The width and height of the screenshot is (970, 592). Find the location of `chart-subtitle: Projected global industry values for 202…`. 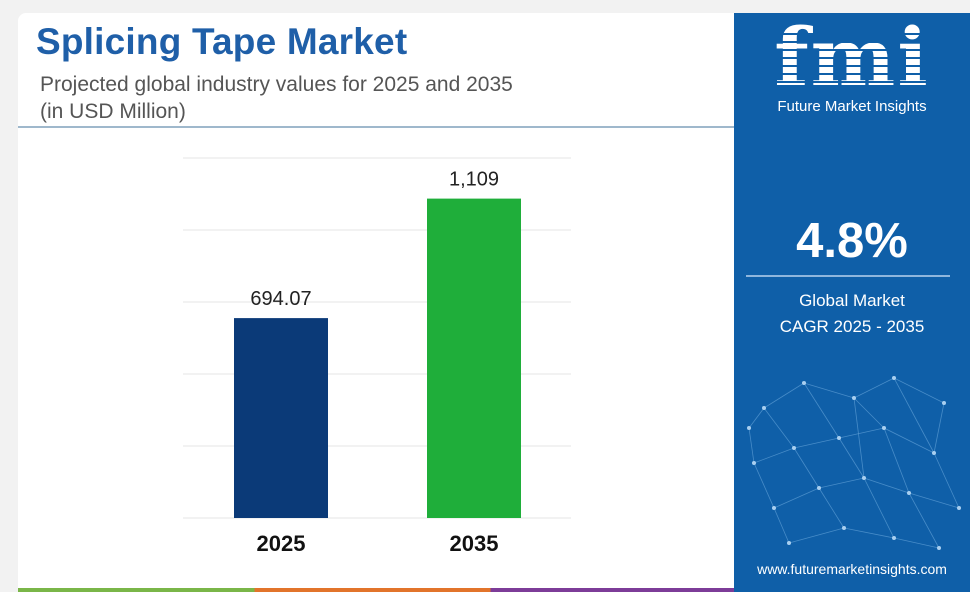

chart-subtitle: Projected global industry values for 202… is located at coordinates (276, 98).